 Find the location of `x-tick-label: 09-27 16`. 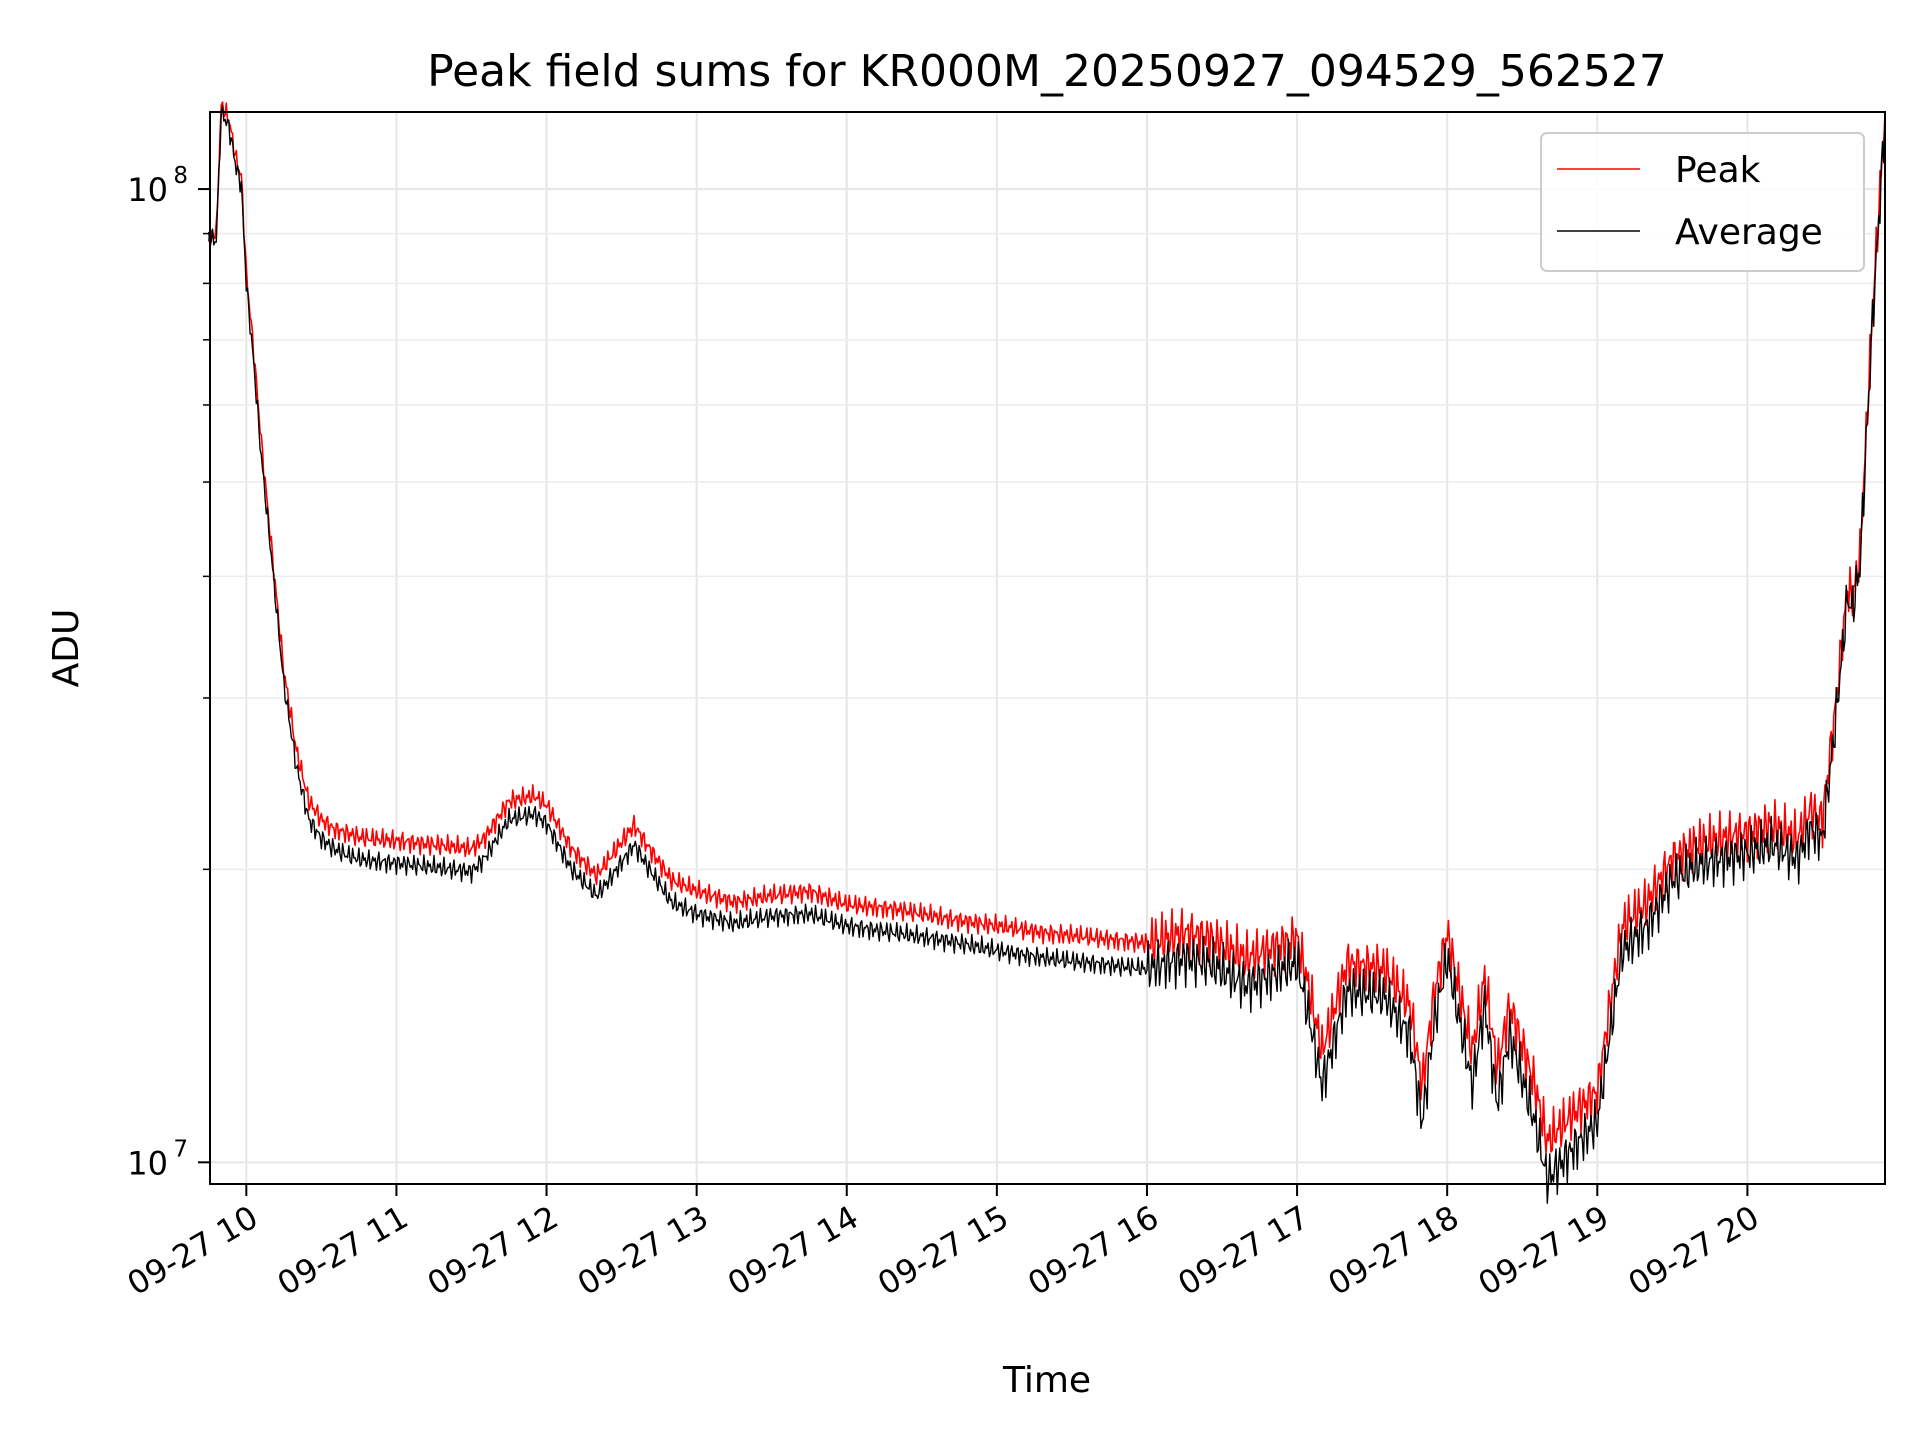

x-tick-label: 09-27 16 is located at coordinates (1093, 1250).